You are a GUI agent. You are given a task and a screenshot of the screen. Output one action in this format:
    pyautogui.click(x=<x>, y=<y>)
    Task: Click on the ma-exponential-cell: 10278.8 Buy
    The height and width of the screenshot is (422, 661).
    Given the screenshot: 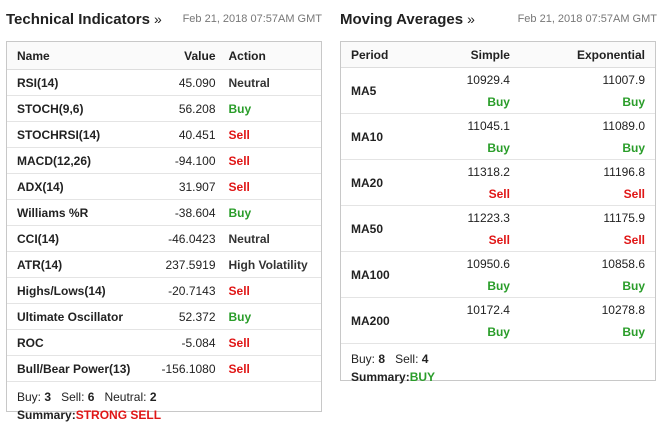 What is the action you would take?
    pyautogui.click(x=587, y=320)
    